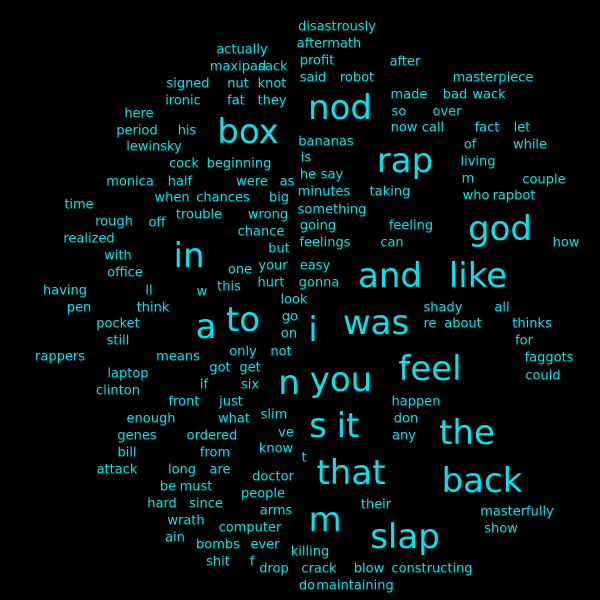 The width and height of the screenshot is (600, 600). Describe the element at coordinates (168, 487) in the screenshot. I see `word: be` at that location.